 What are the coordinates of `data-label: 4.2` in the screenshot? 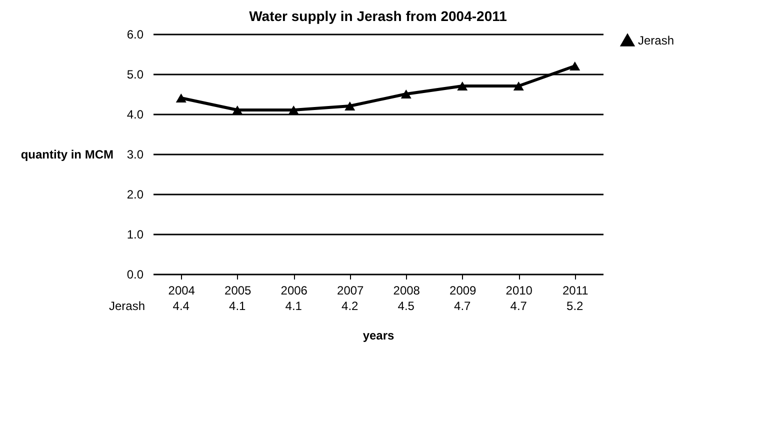 It's located at (350, 306).